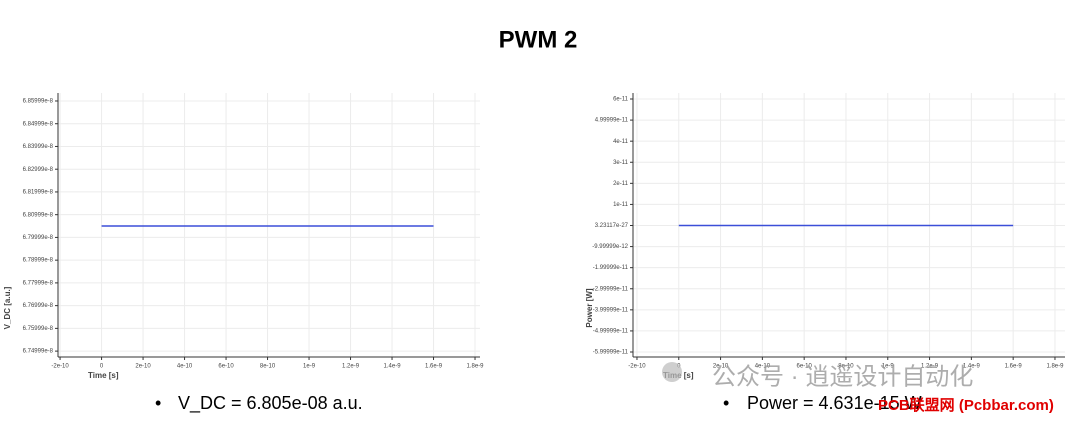 The width and height of the screenshot is (1080, 421). I want to click on watermark-icon, so click(672, 372).